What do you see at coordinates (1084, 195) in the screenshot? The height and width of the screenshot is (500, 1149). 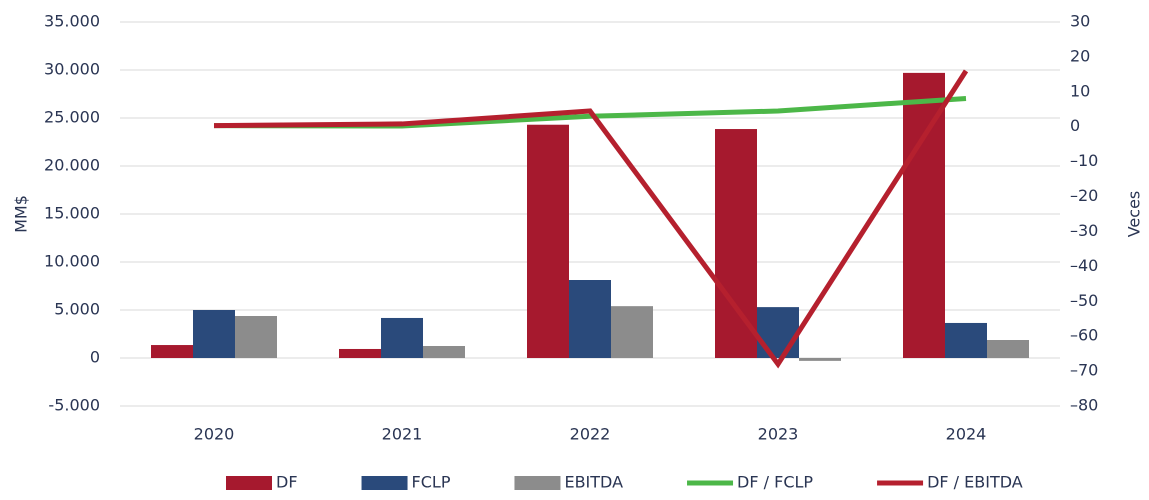 I see `y2-tick-label: –20` at bounding box center [1084, 195].